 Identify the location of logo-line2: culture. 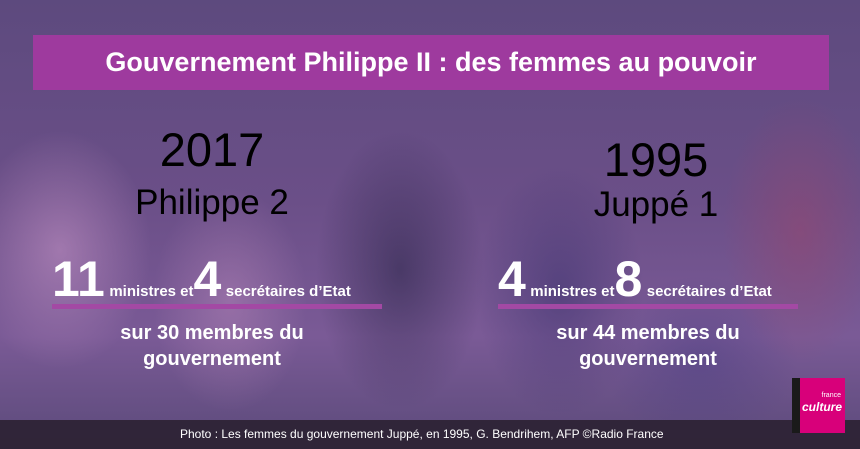
(821, 407).